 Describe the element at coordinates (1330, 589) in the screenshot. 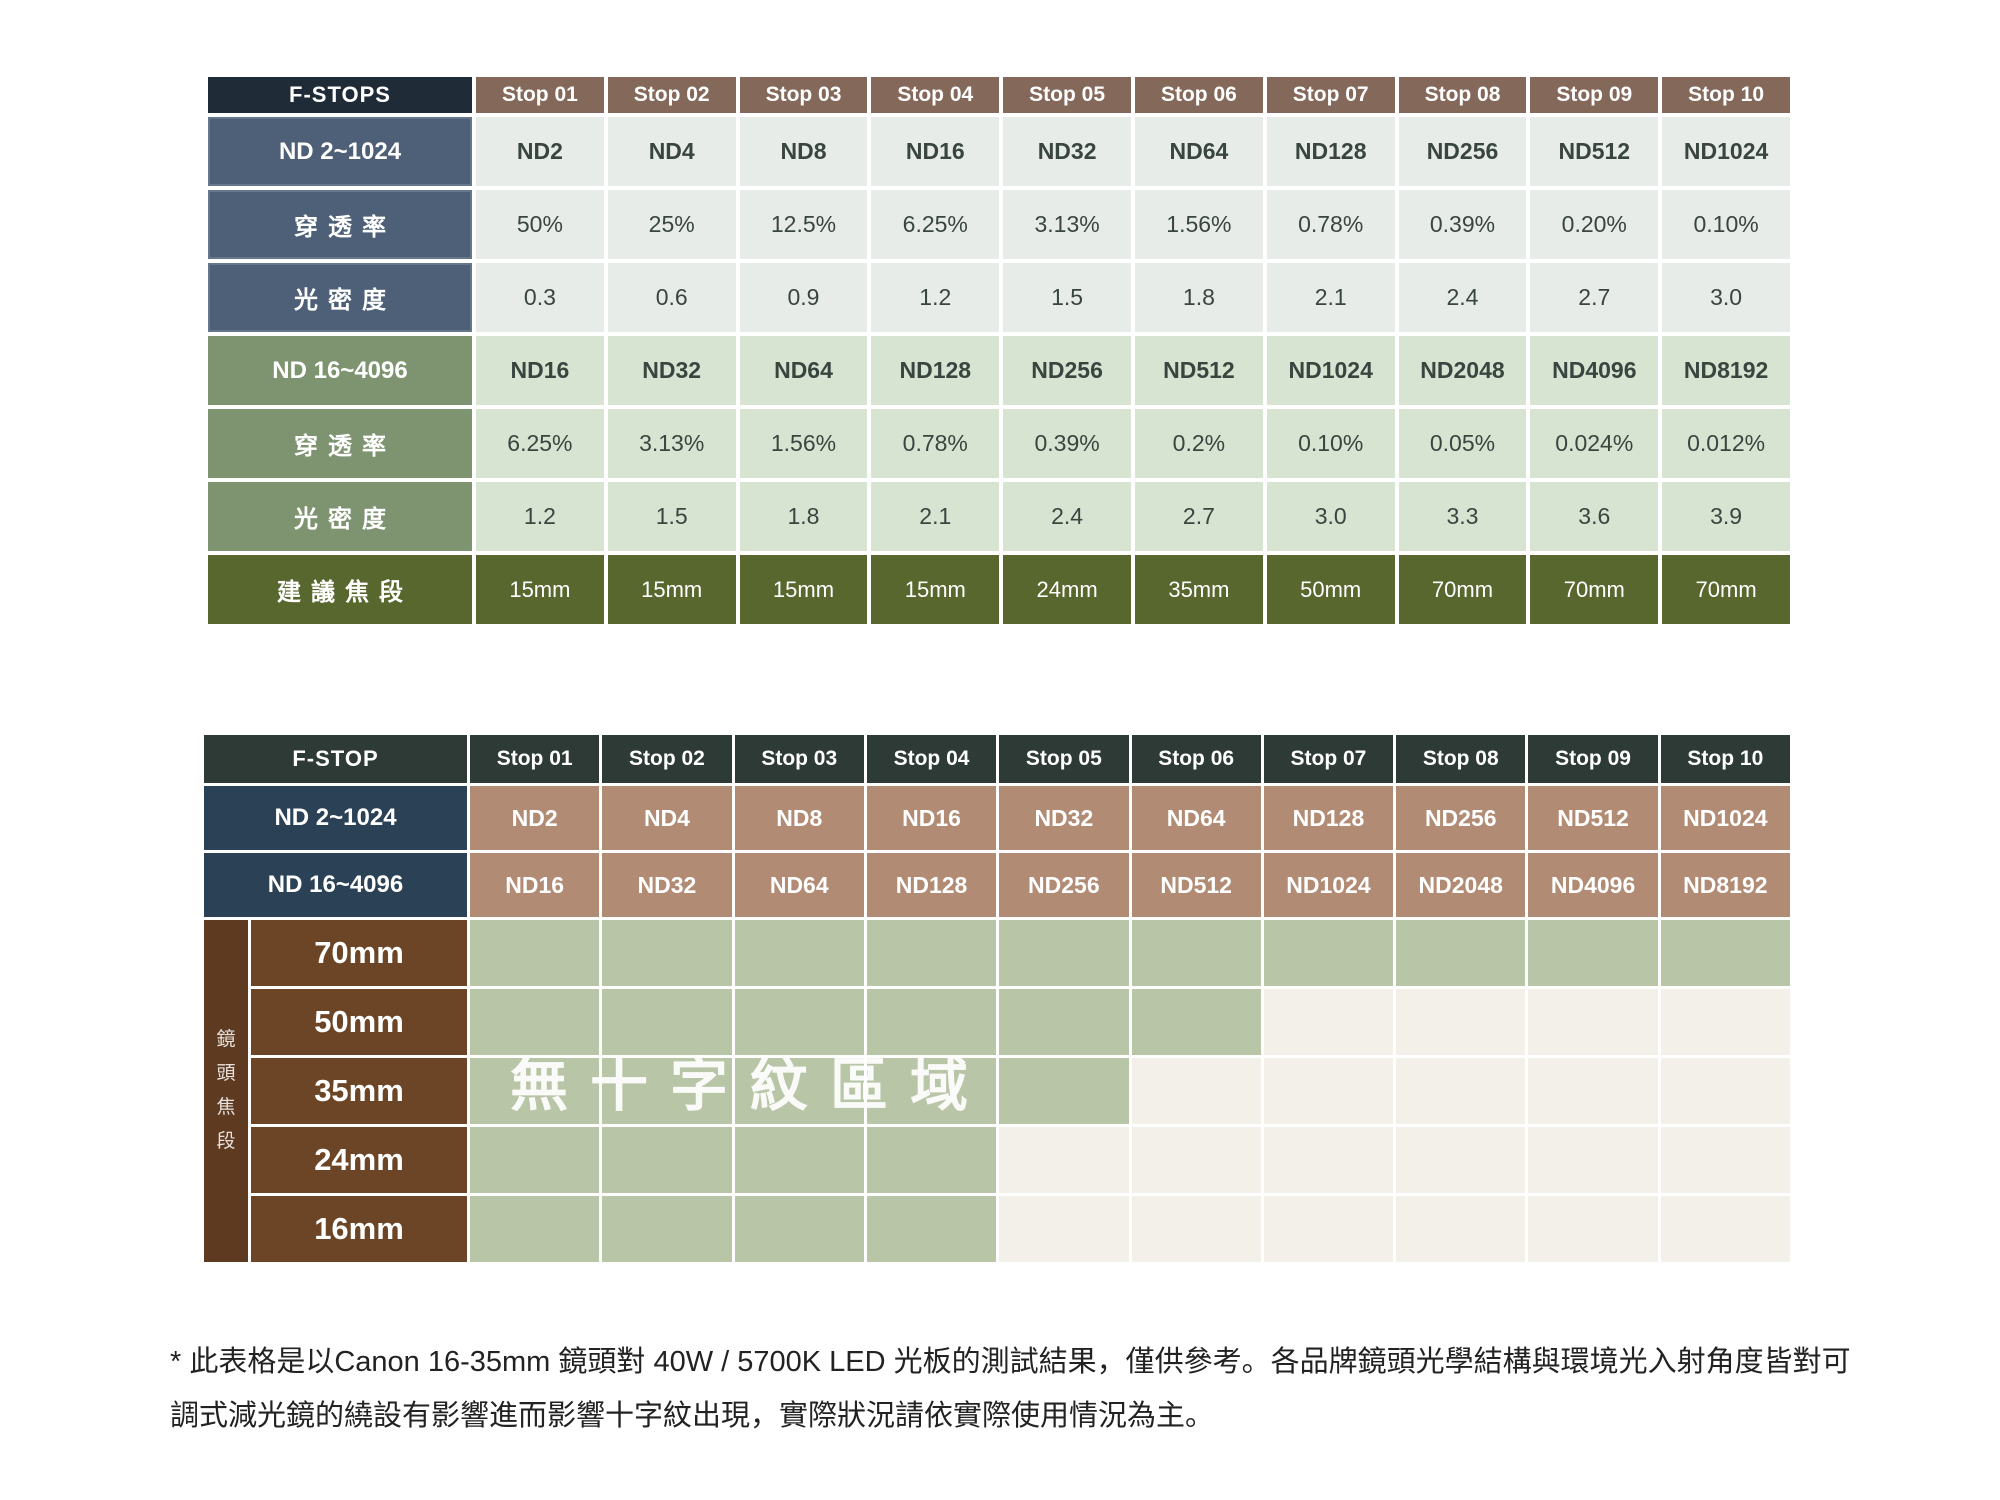

I see `t1-cell: 50mm` at that location.